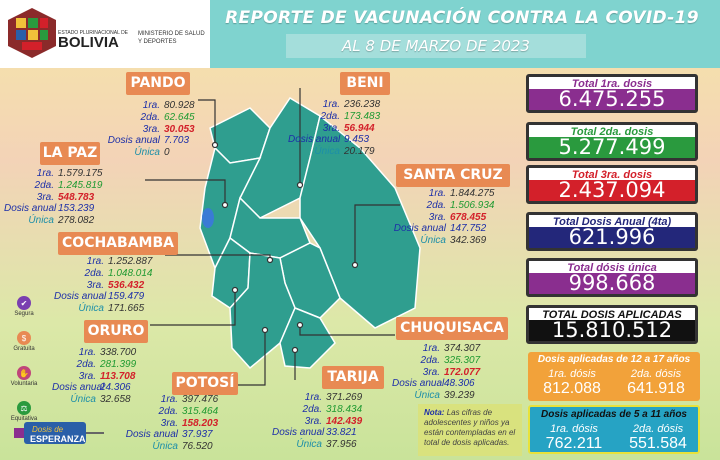  I want to click on note-prefix: Nota:, so click(434, 412).